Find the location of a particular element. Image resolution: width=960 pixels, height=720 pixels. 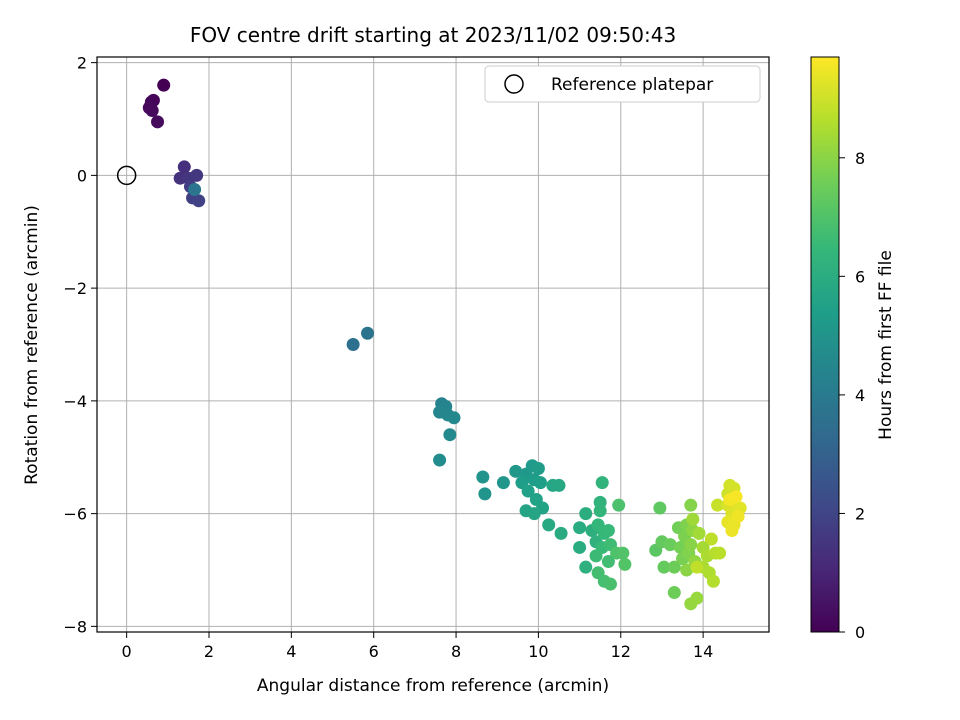

legend: Reference platepar is located at coordinates (622, 84).